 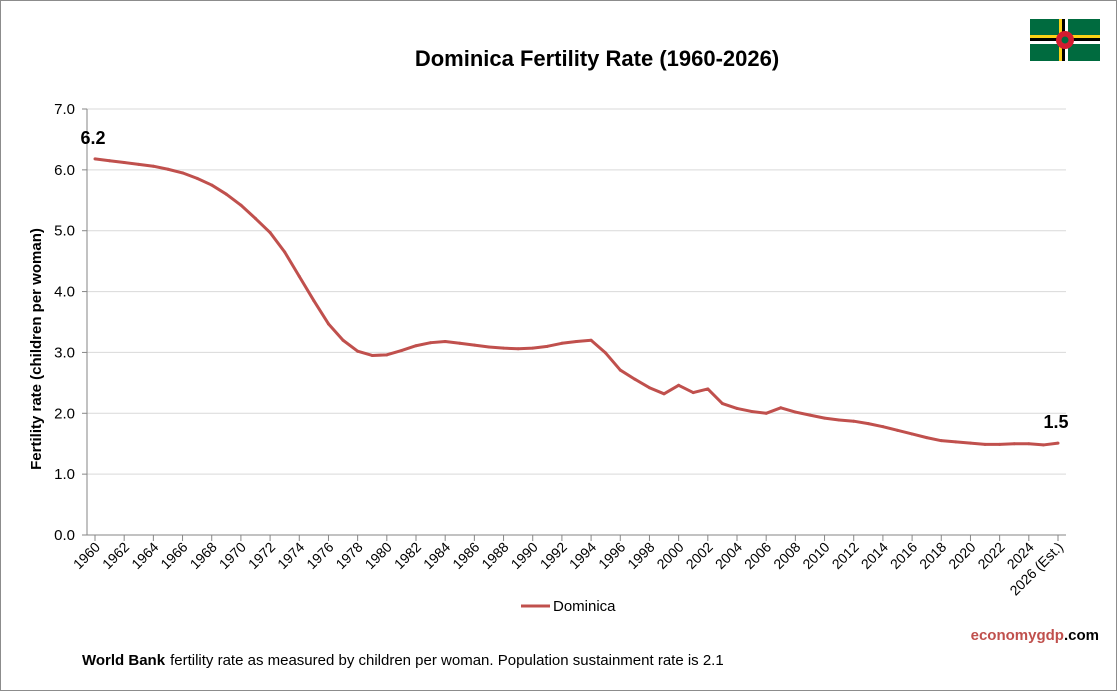 I want to click on x-tick-label: 1994, so click(x=582, y=555).